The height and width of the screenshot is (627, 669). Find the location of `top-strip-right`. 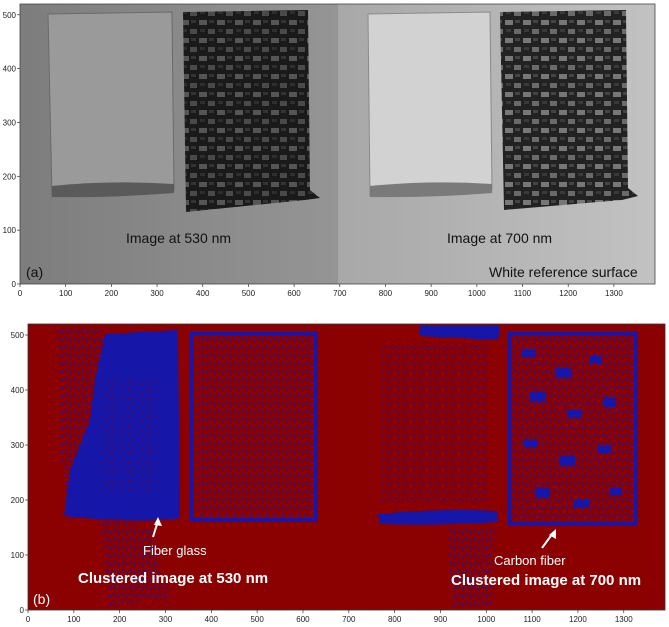

top-strip-right is located at coordinates (460, 333).